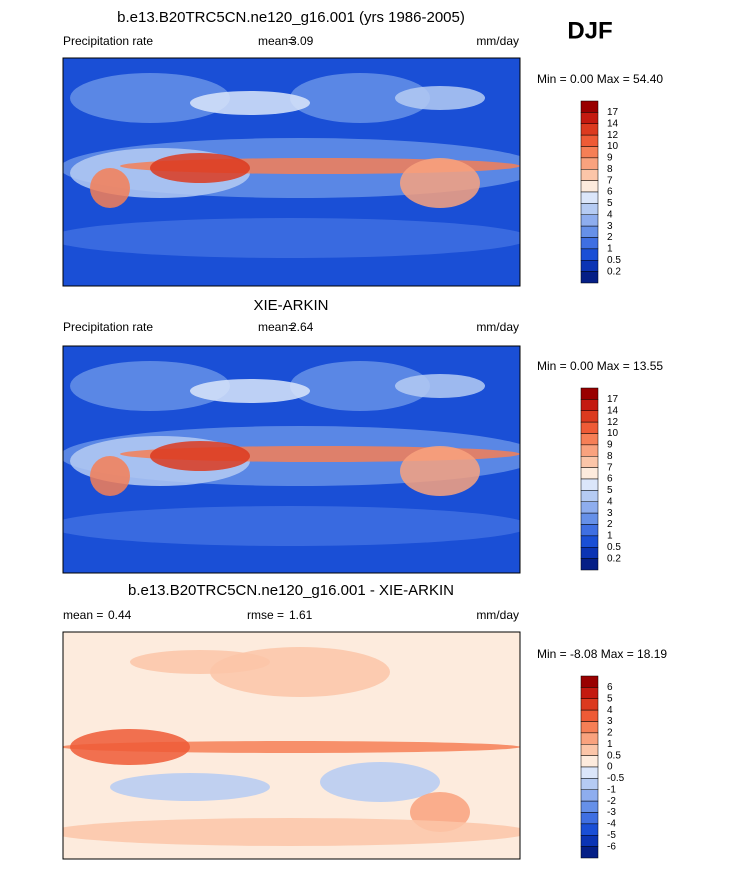 This screenshot has height=871, width=733. What do you see at coordinates (302, 327) in the screenshot?
I see `stat-value: 2.64` at bounding box center [302, 327].